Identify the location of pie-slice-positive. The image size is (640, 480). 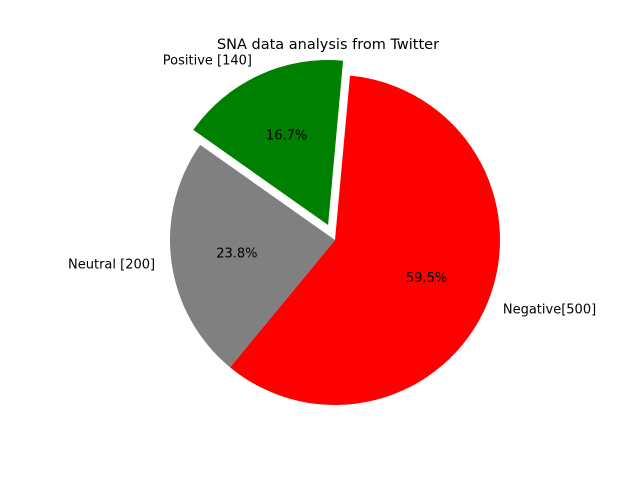
(268, 143).